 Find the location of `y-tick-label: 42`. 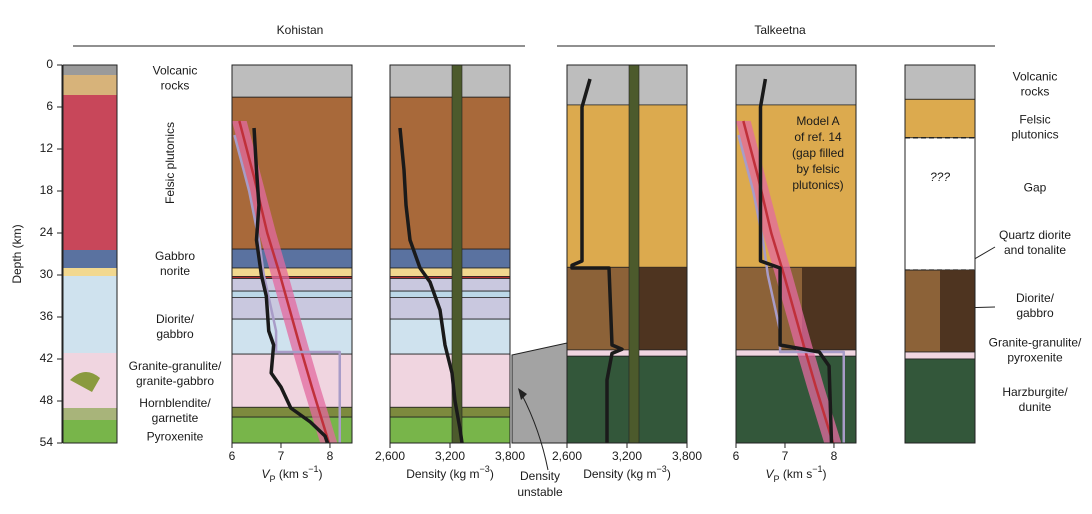

y-tick-label: 42 is located at coordinates (47, 358).